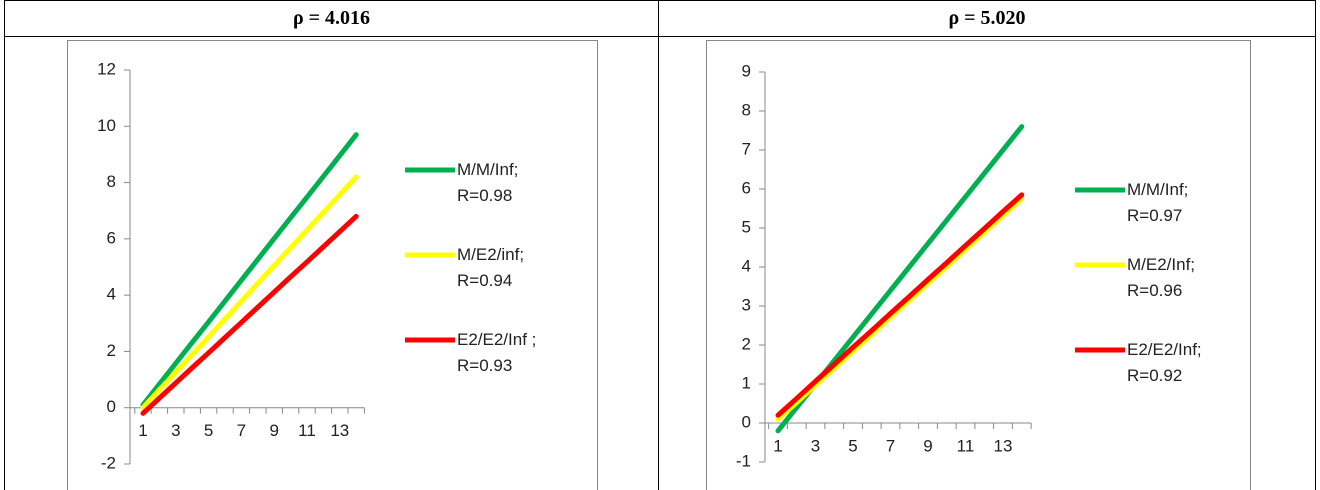  What do you see at coordinates (746, 226) in the screenshot?
I see `y-tick-label: 5` at bounding box center [746, 226].